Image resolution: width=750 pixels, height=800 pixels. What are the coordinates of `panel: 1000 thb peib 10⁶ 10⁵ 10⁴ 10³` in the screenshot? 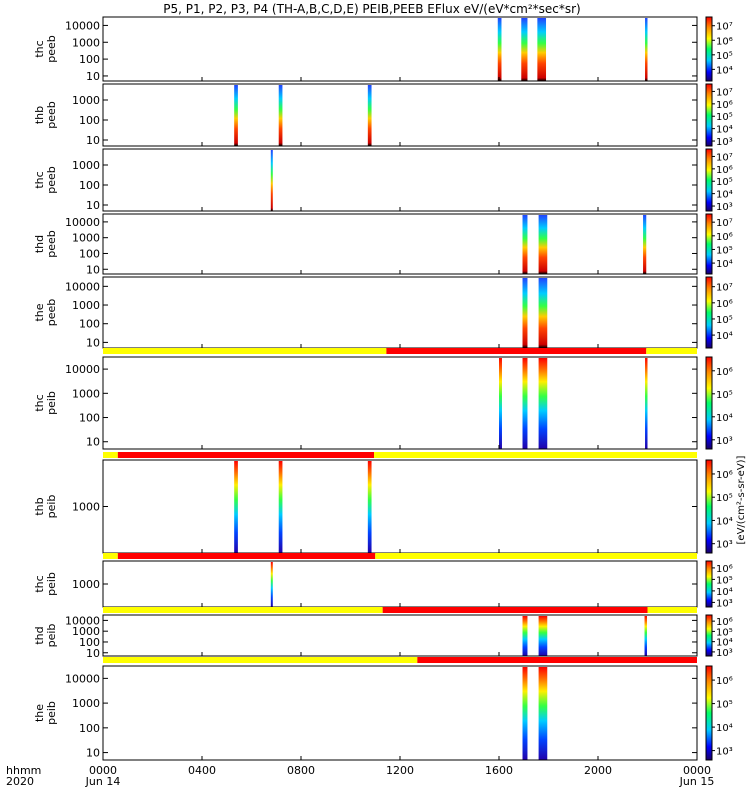 It's located at (383, 503).